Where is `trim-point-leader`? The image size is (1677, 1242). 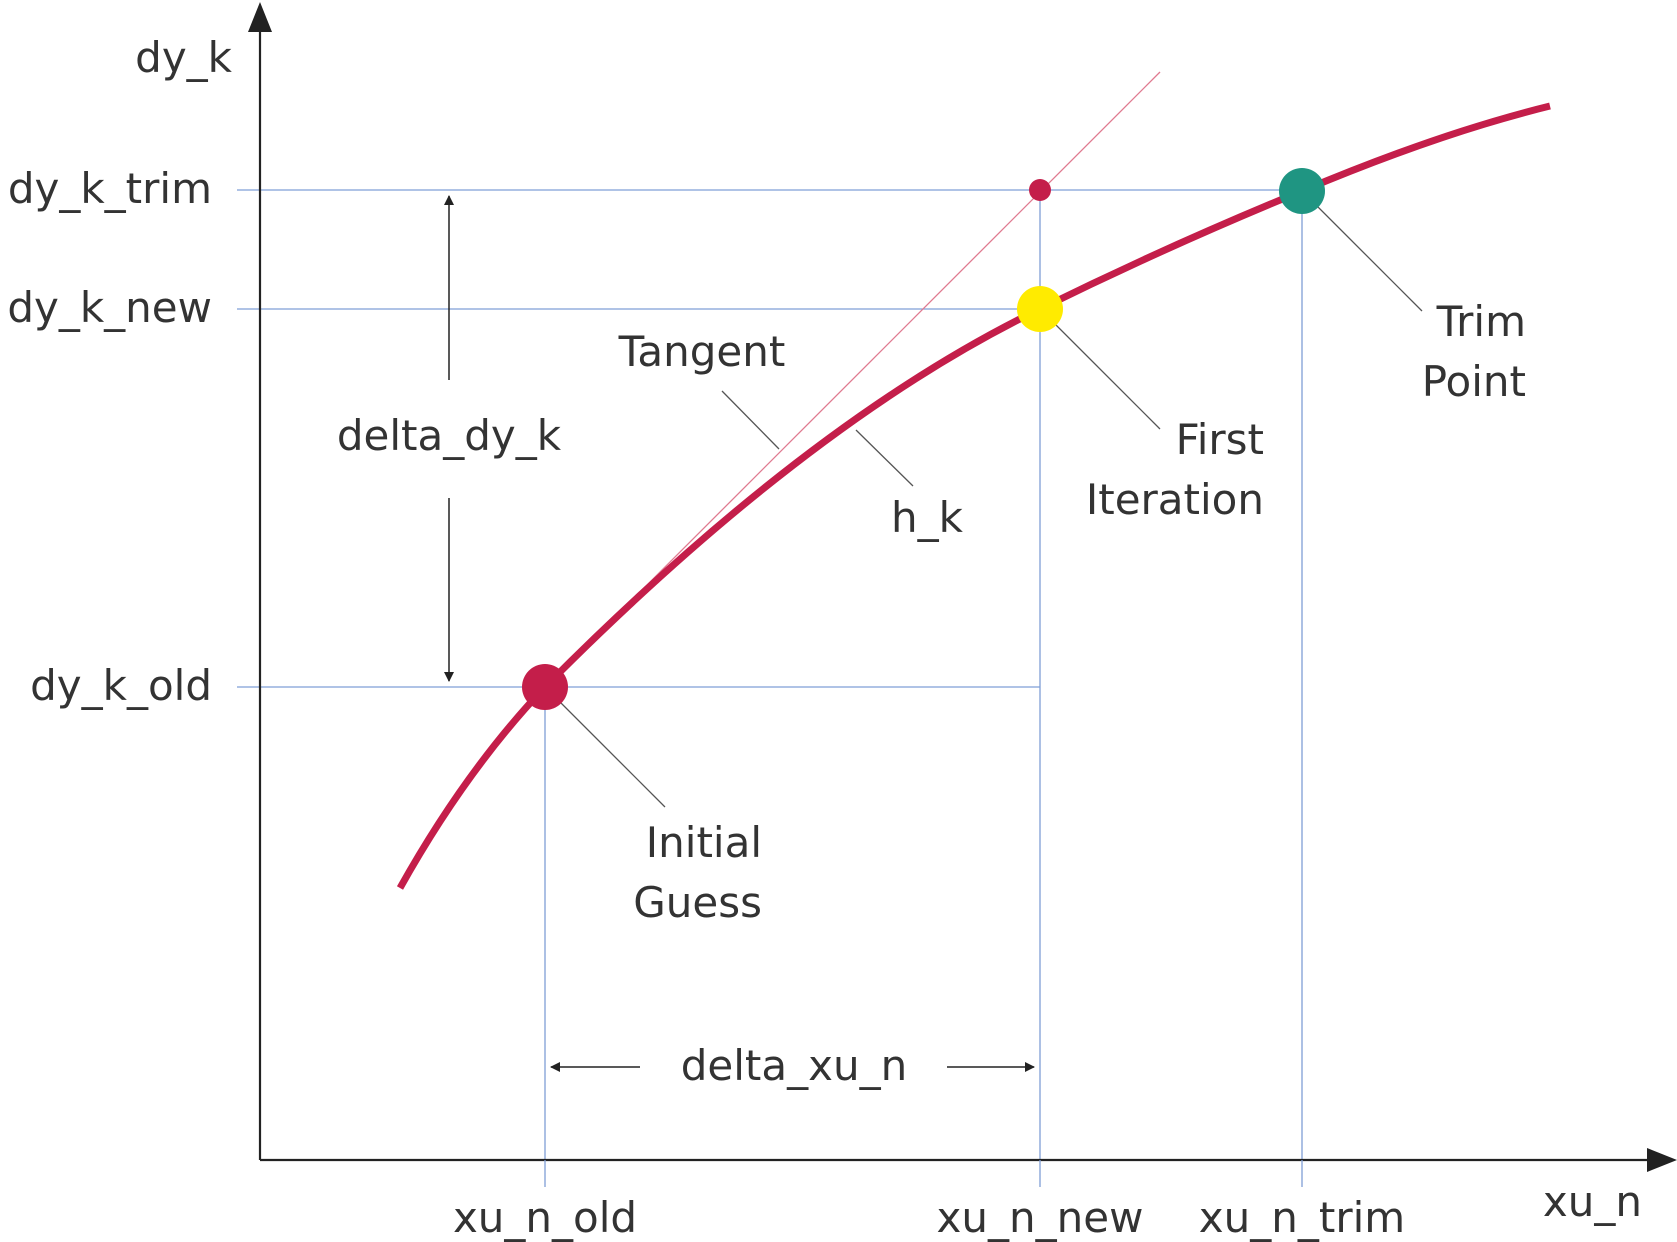
trim-point-leader is located at coordinates (1362, 251).